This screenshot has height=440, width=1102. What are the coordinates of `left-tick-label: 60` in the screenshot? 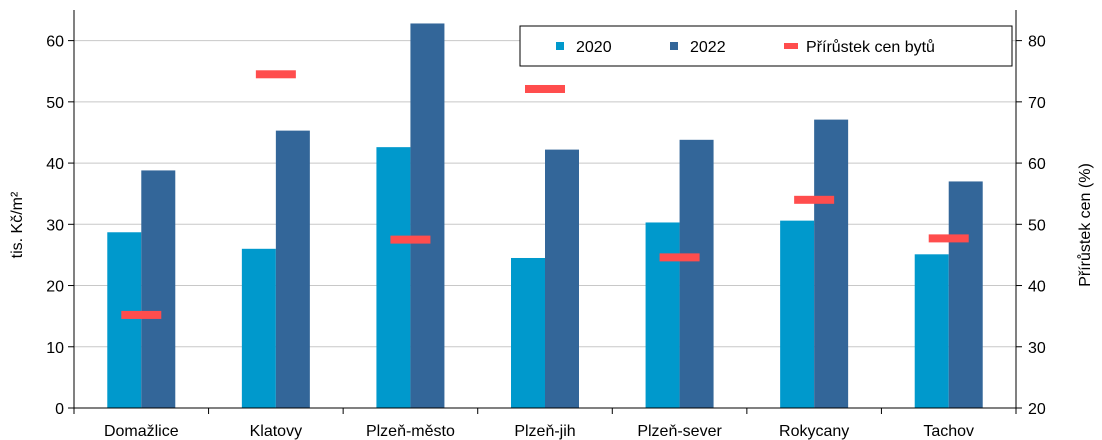 It's located at (55, 42).